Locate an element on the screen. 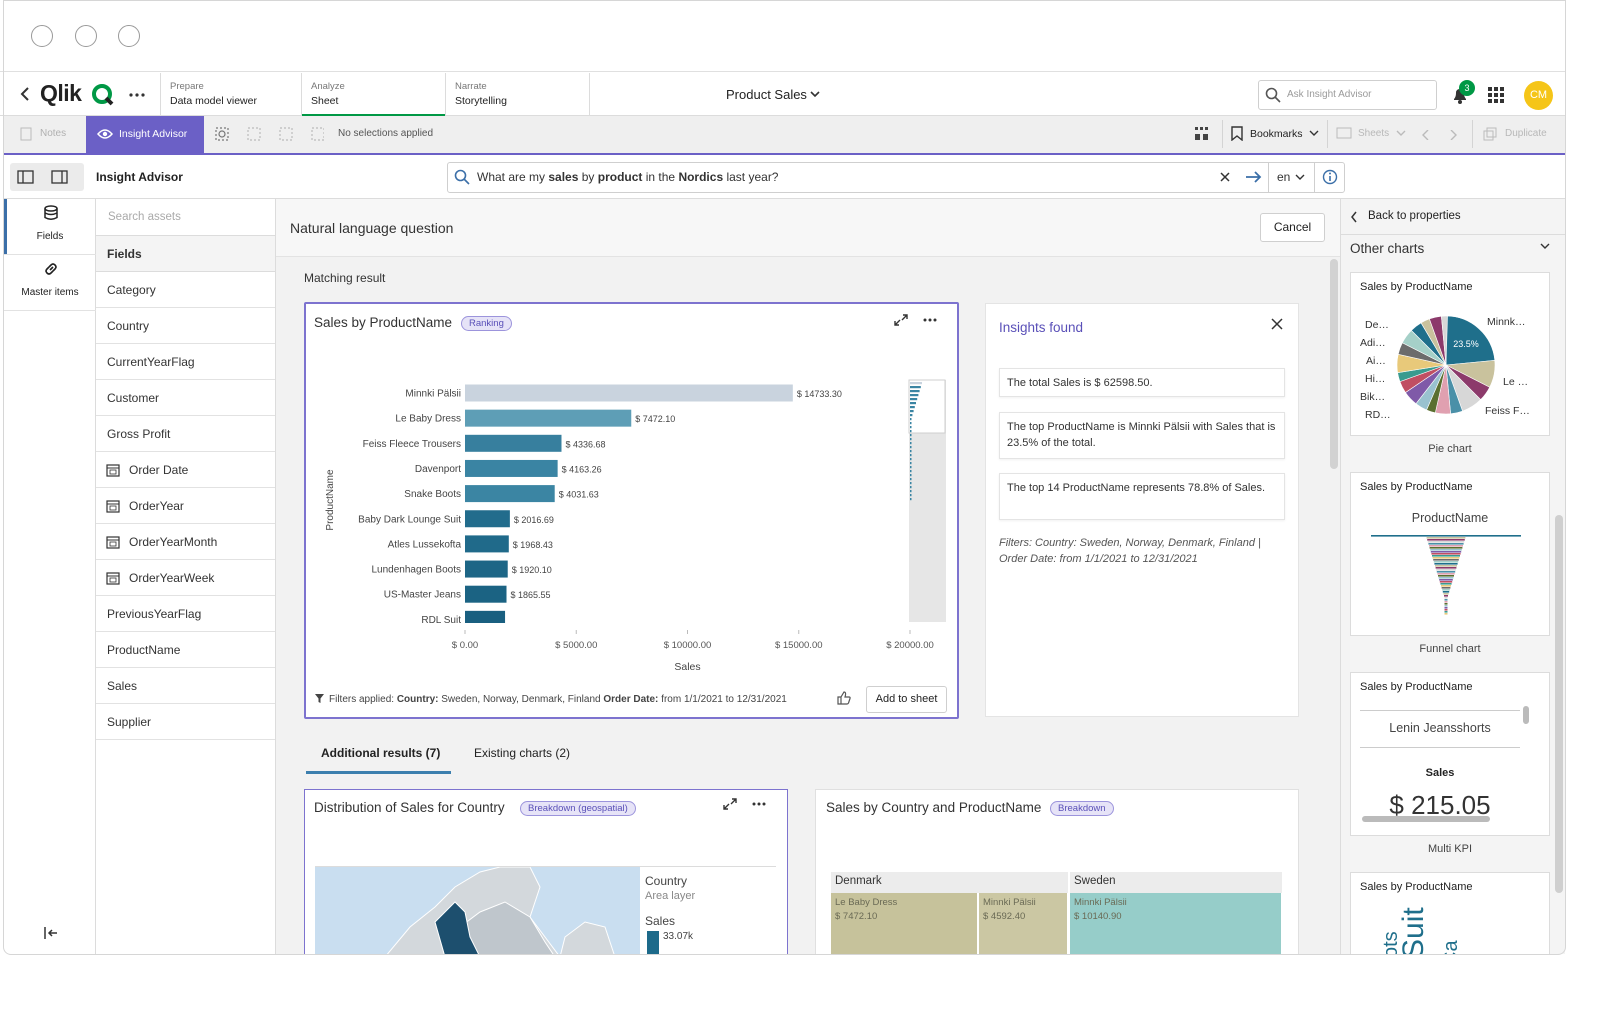 The width and height of the screenshot is (1600, 1023). category-label: US-Master Jeans is located at coordinates (422, 595).